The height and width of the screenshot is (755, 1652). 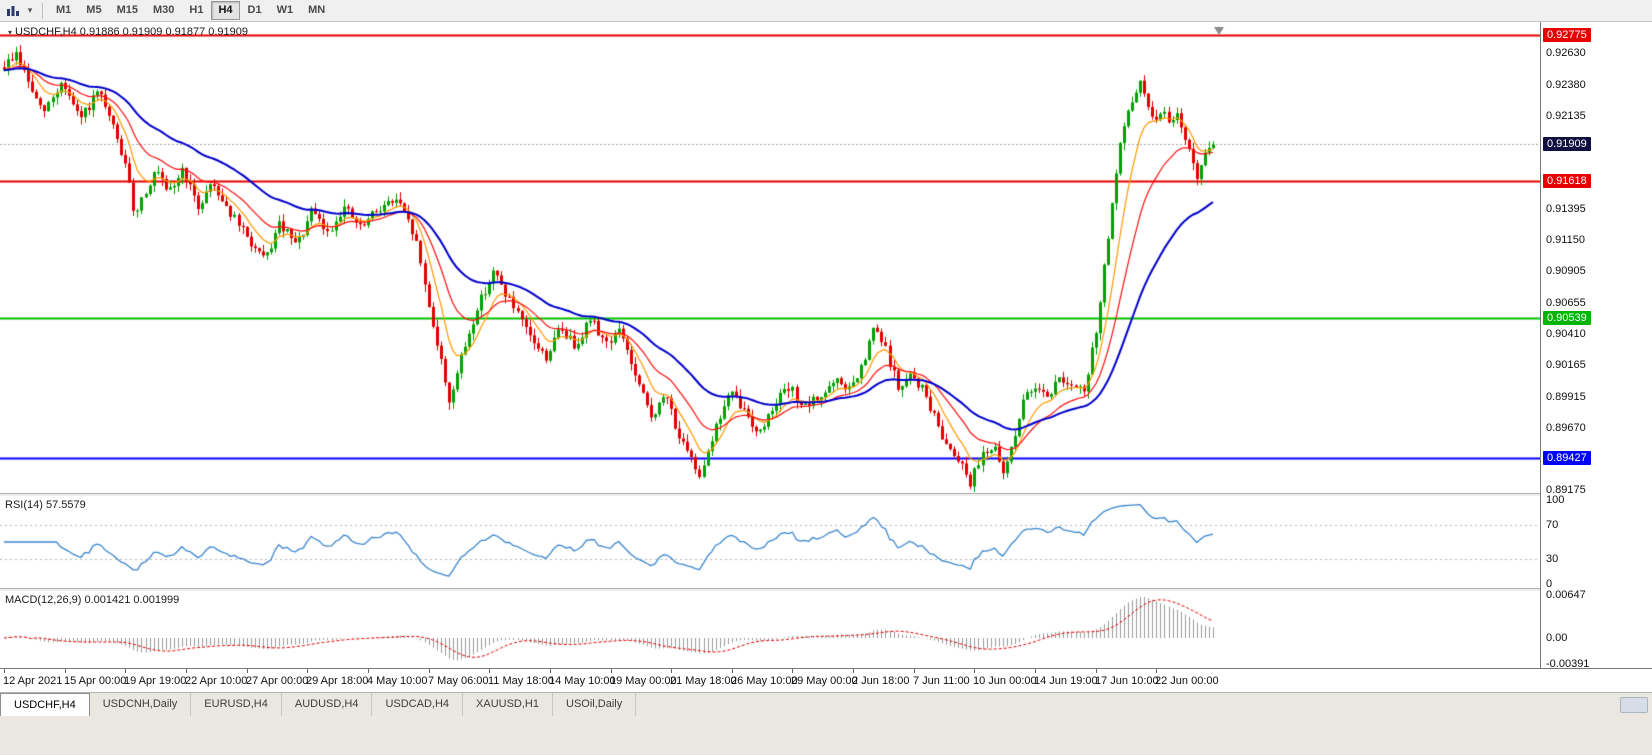 What do you see at coordinates (826, 735) in the screenshot?
I see `window-bottom-strip` at bounding box center [826, 735].